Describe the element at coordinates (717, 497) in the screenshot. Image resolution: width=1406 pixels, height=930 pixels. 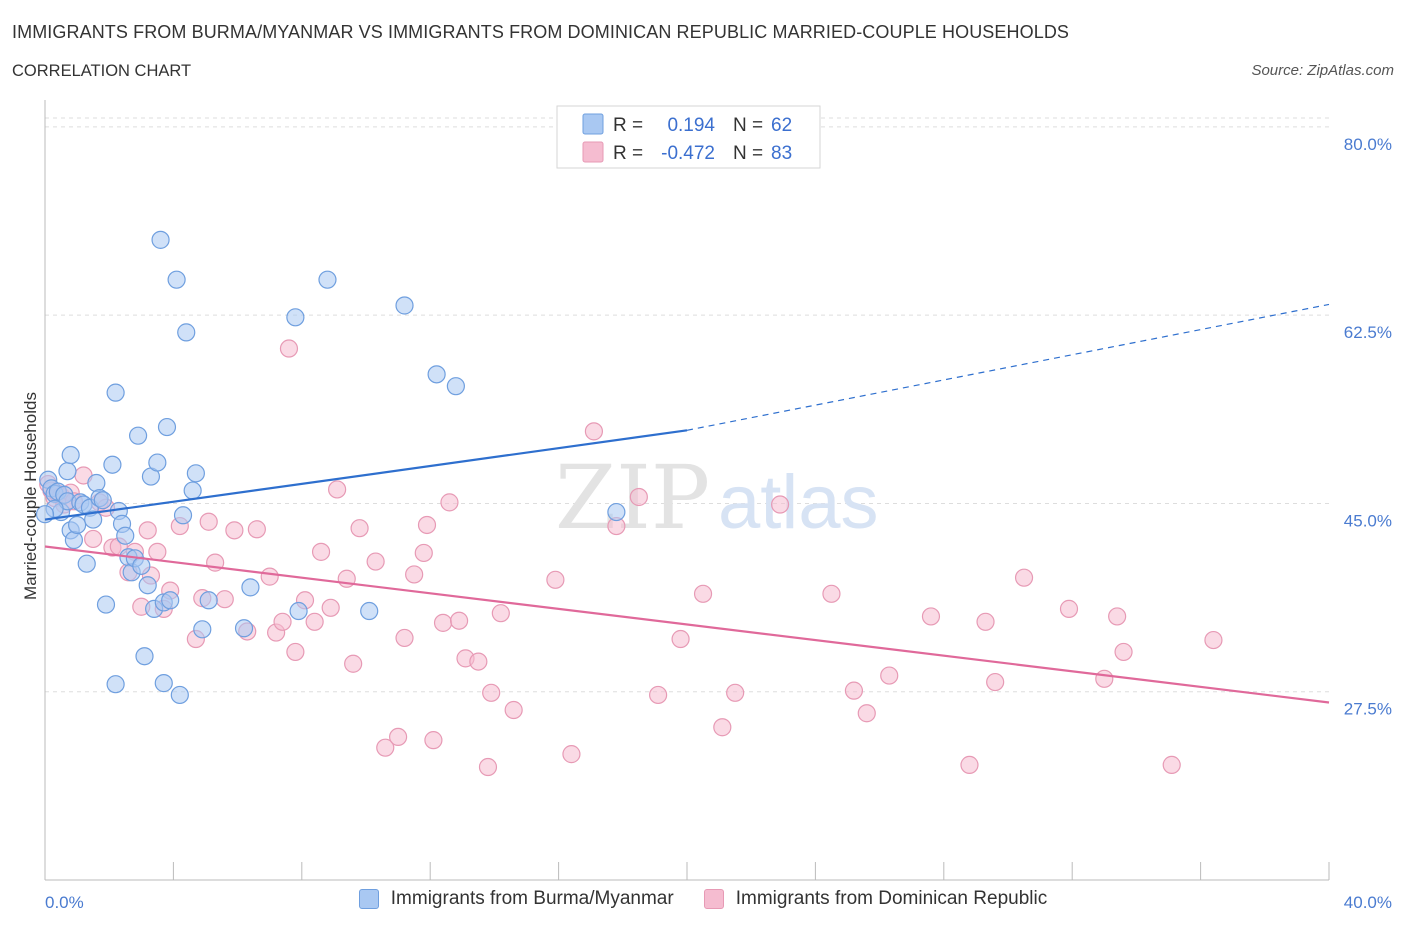
I see `watermark: ZIP atlas` at that location.